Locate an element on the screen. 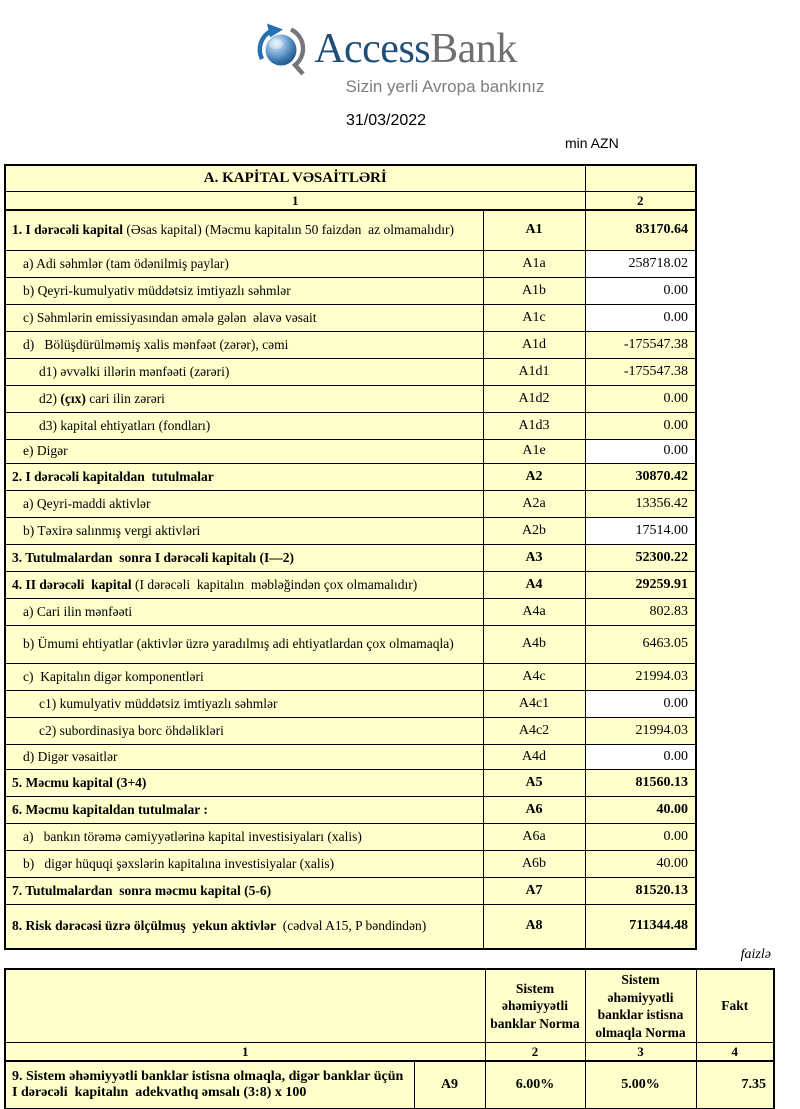 The image size is (800, 1109). row-code: A2b is located at coordinates (534, 530).